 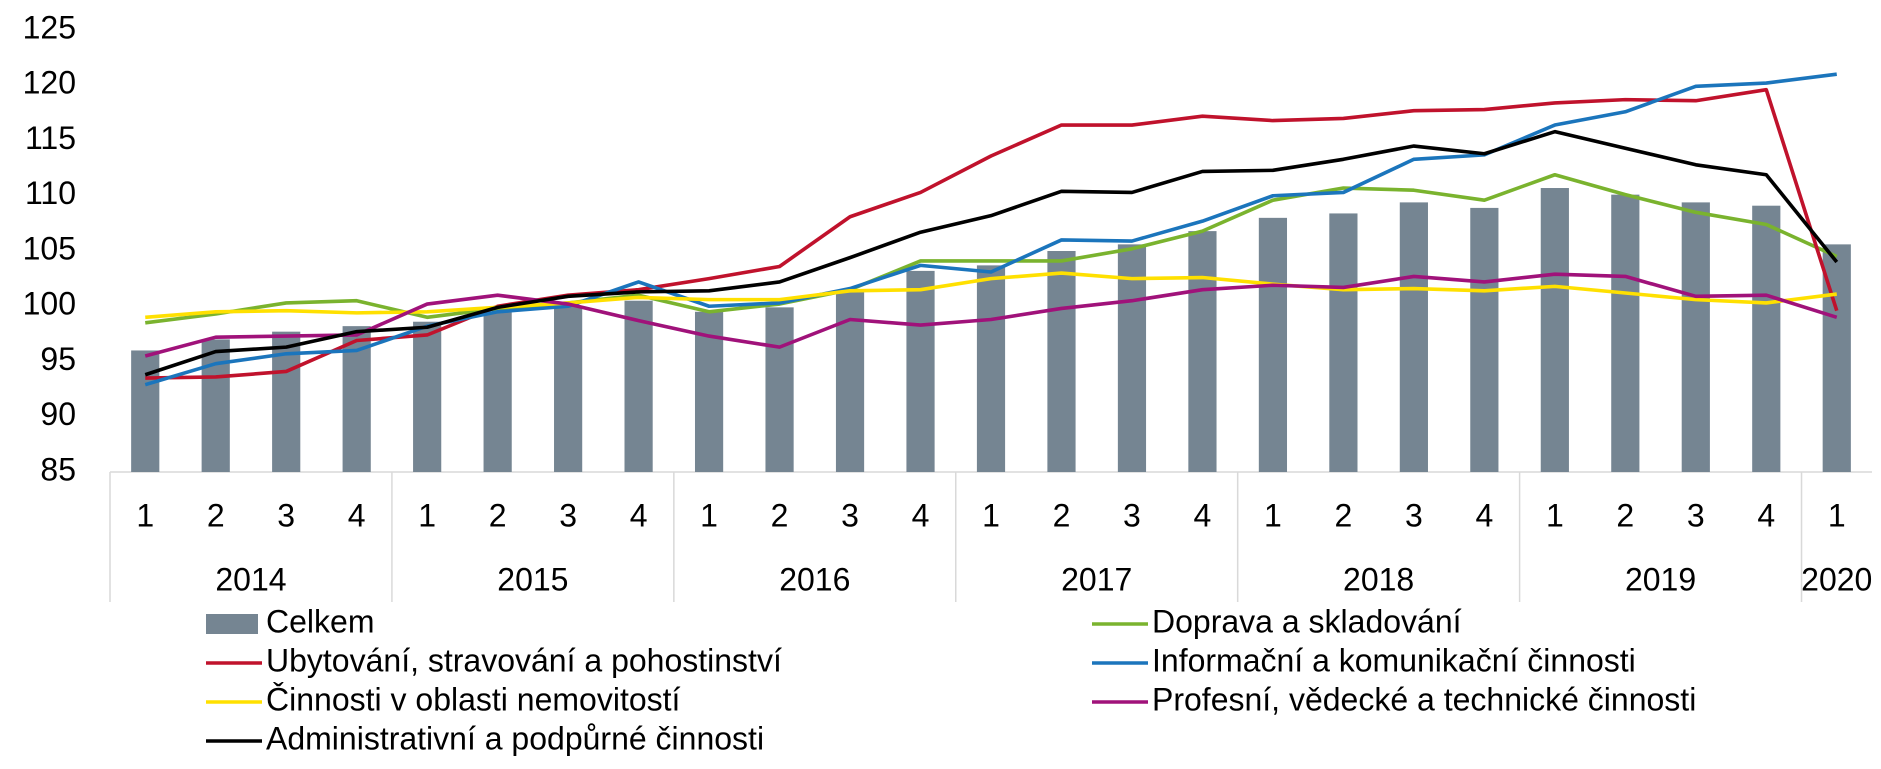 I want to click on y-tick-label: 90, so click(x=58, y=414).